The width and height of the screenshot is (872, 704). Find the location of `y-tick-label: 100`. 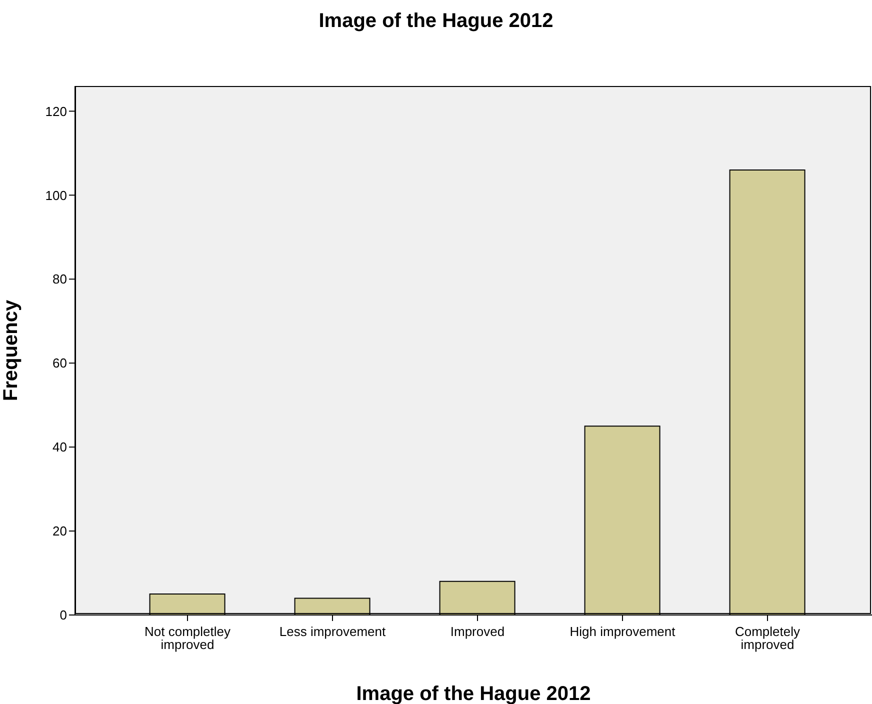

y-tick-label: 100 is located at coordinates (56, 195).